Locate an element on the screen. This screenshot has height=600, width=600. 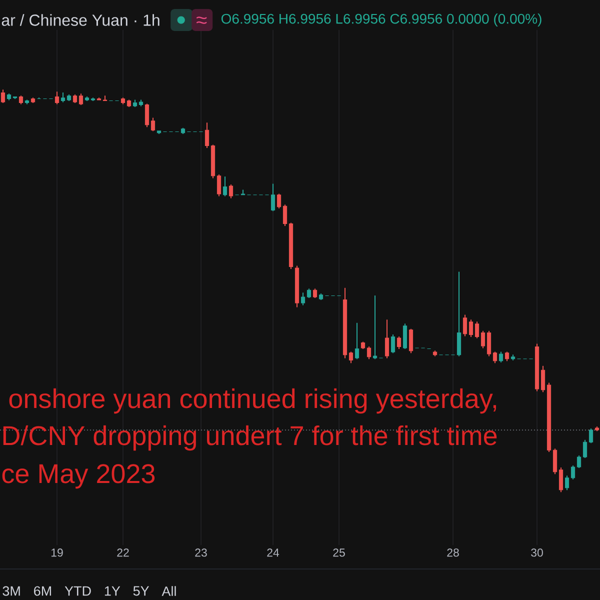
annotation: ce May 2023 is located at coordinates (78, 476).